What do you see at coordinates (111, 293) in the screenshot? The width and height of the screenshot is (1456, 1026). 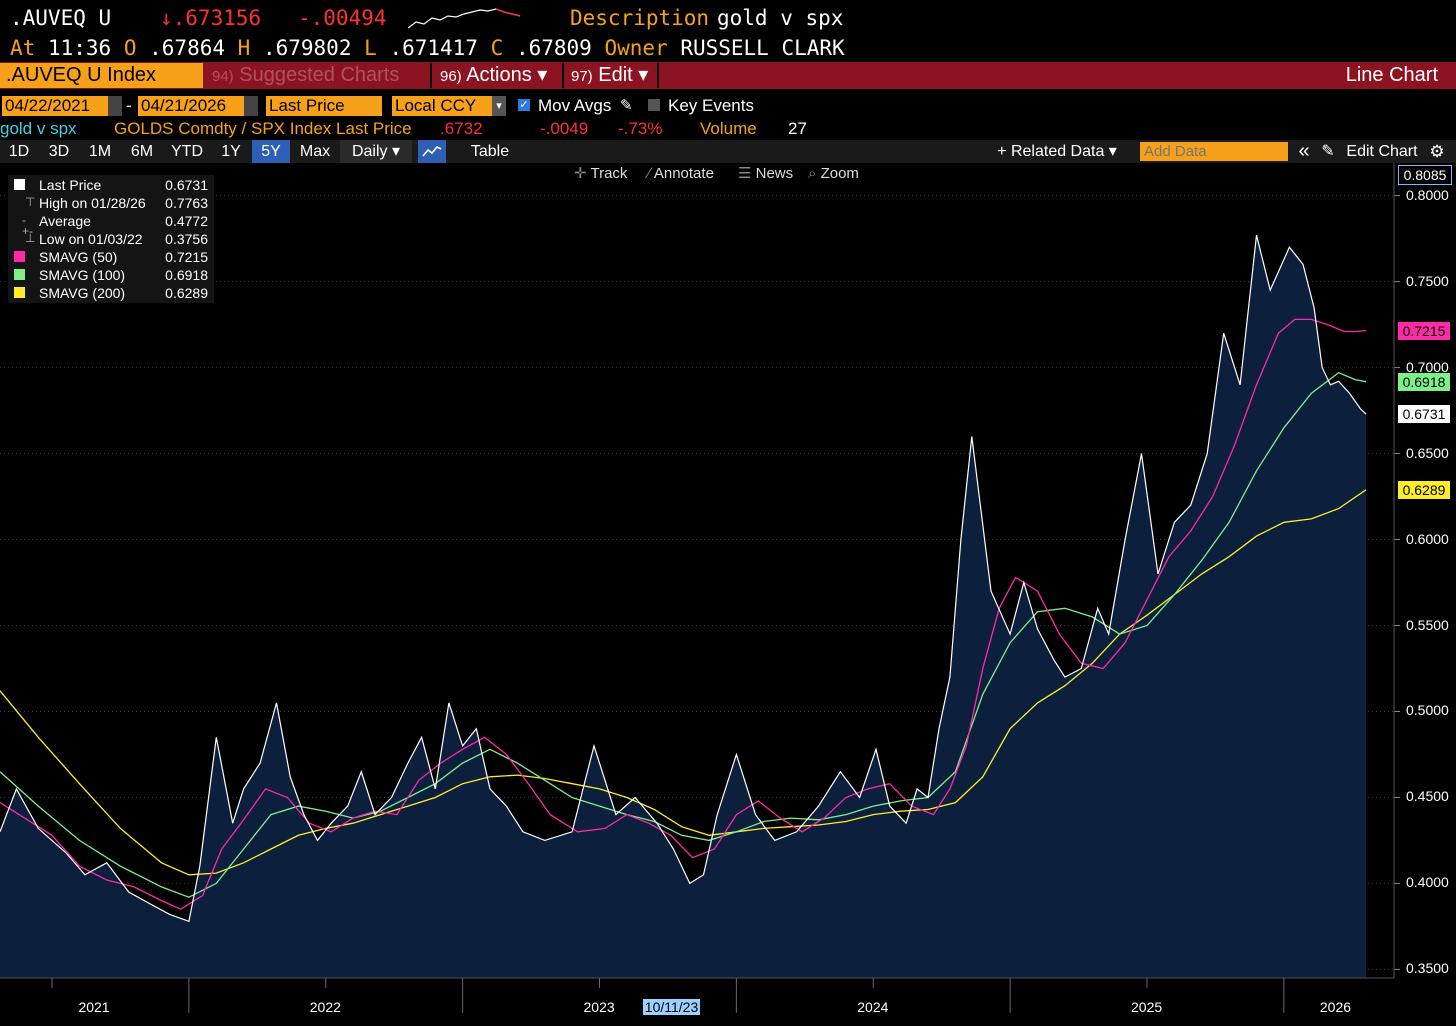 I see `legend-row-smavg-200: SMAVG (200) 0.6289` at bounding box center [111, 293].